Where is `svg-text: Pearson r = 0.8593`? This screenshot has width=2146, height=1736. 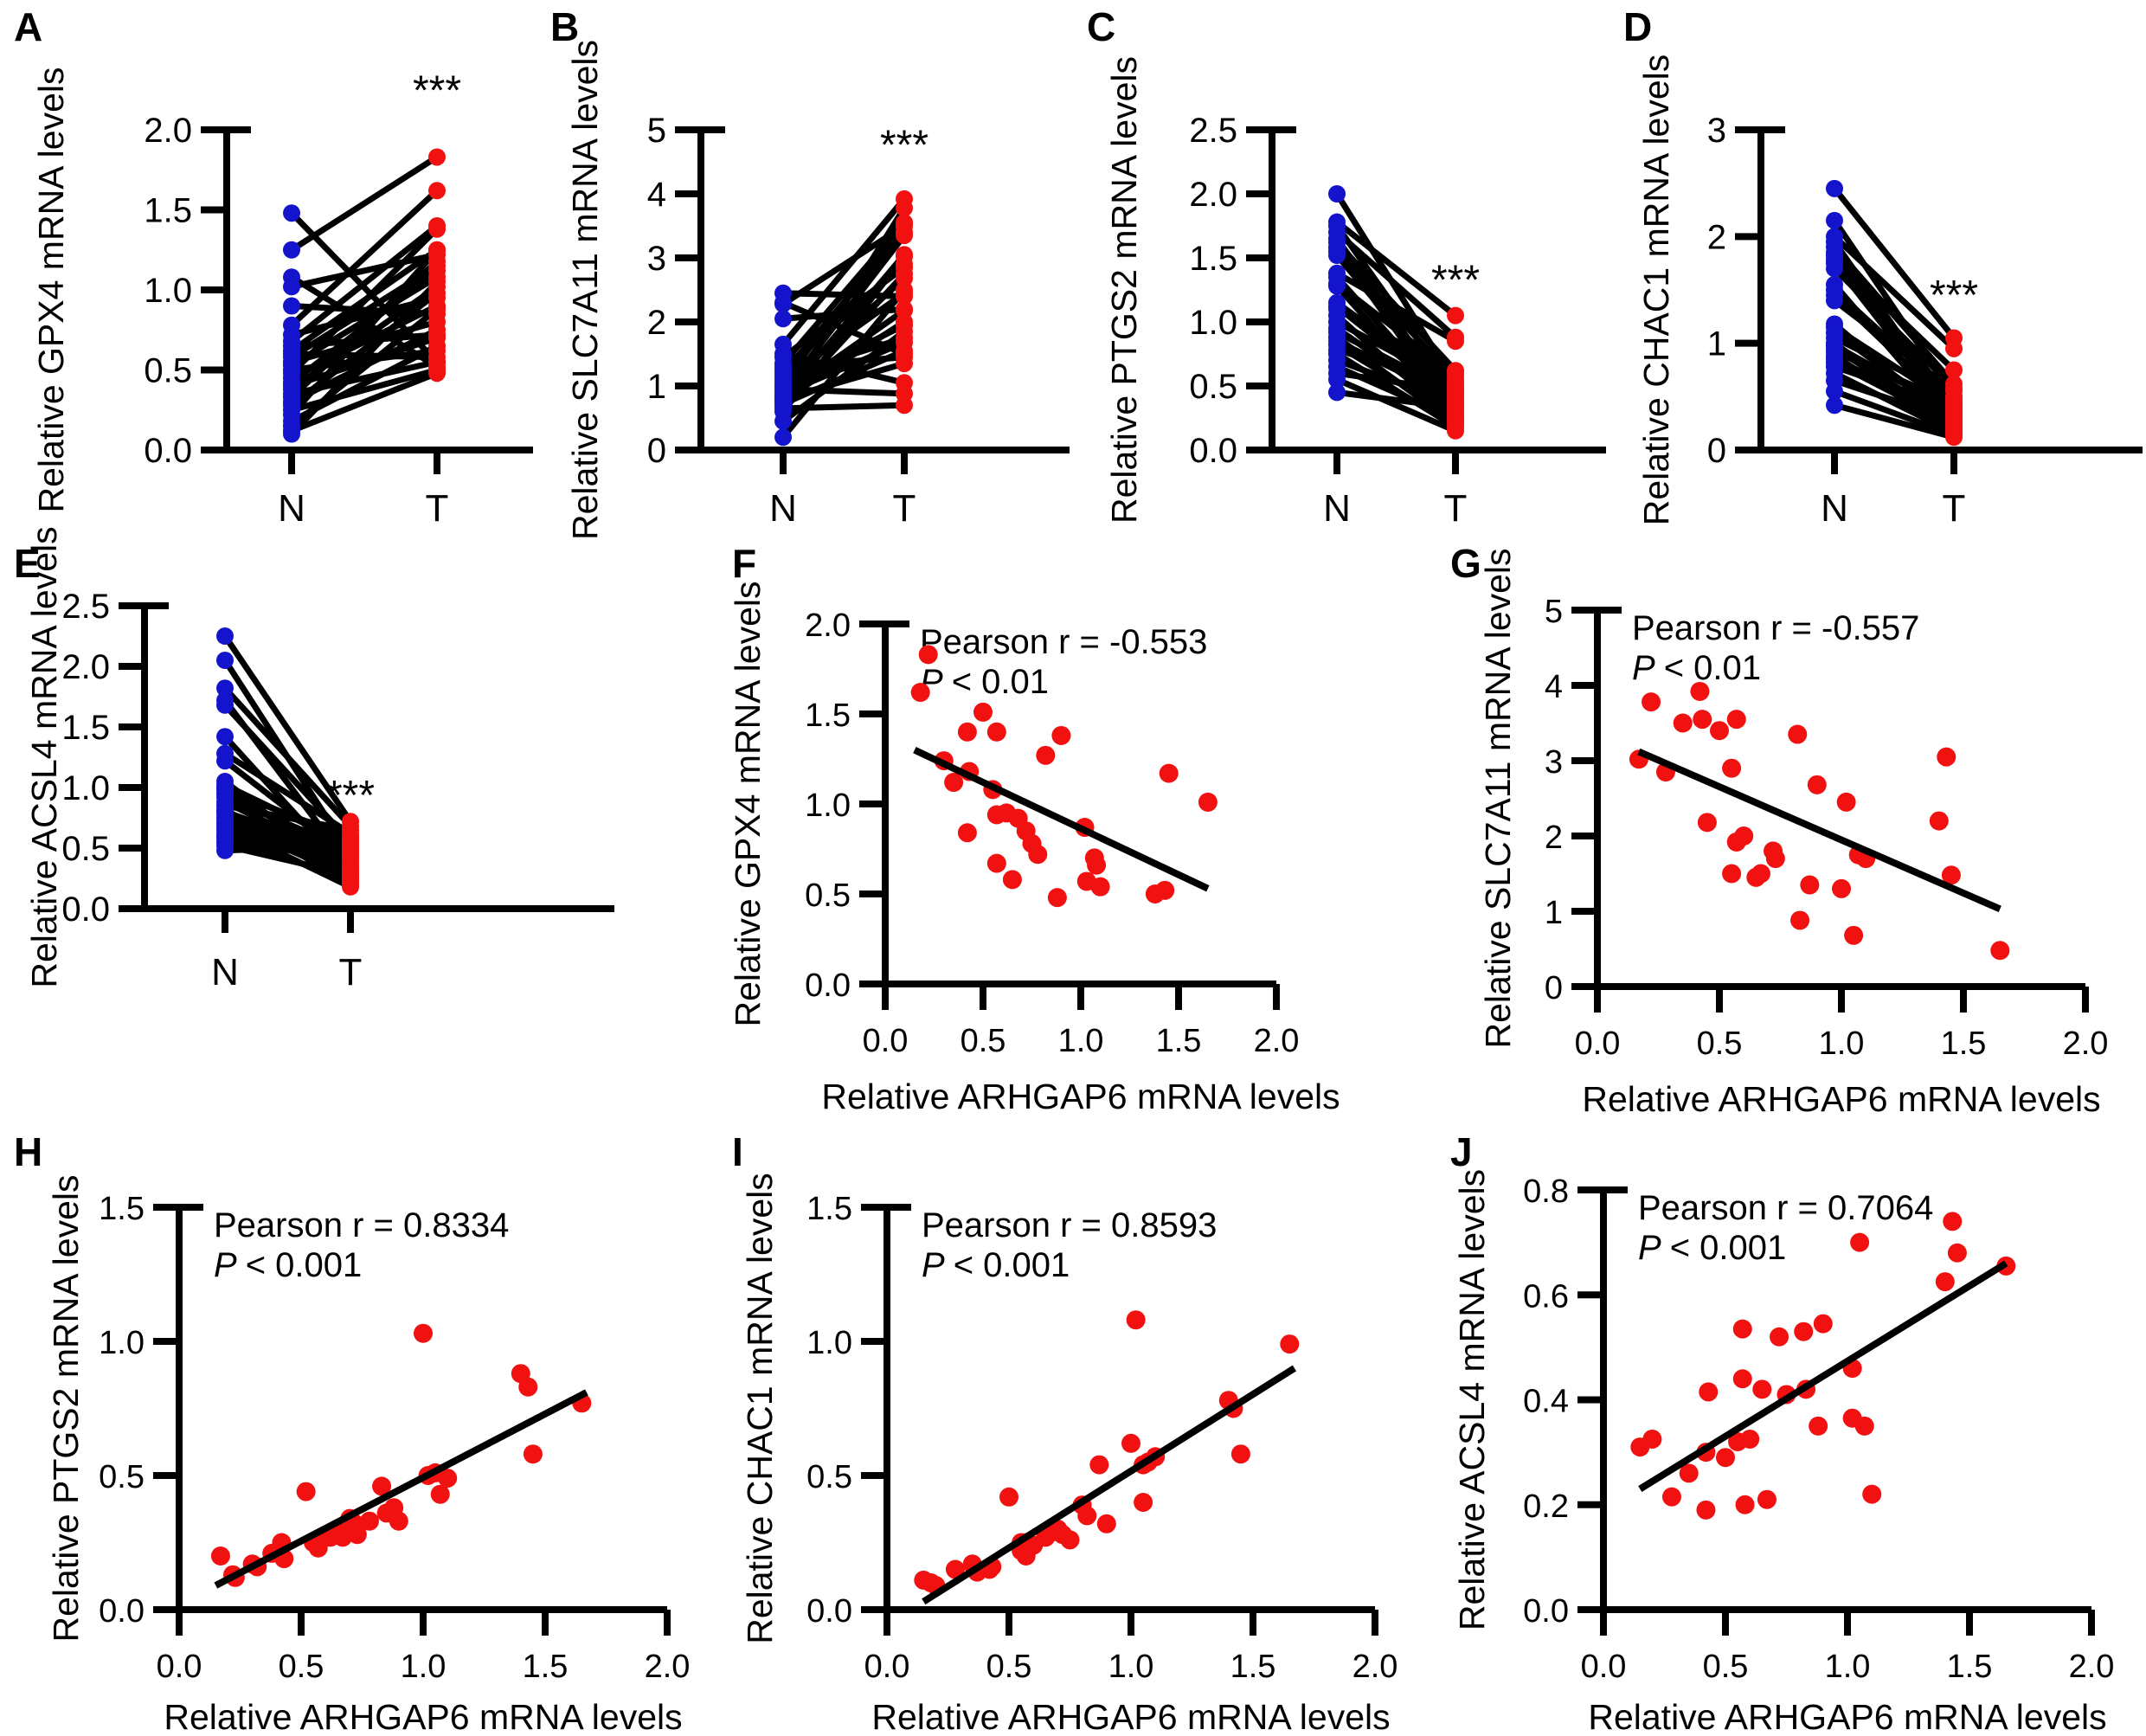 svg-text: Pearson r = 0.8593 is located at coordinates (1069, 1225).